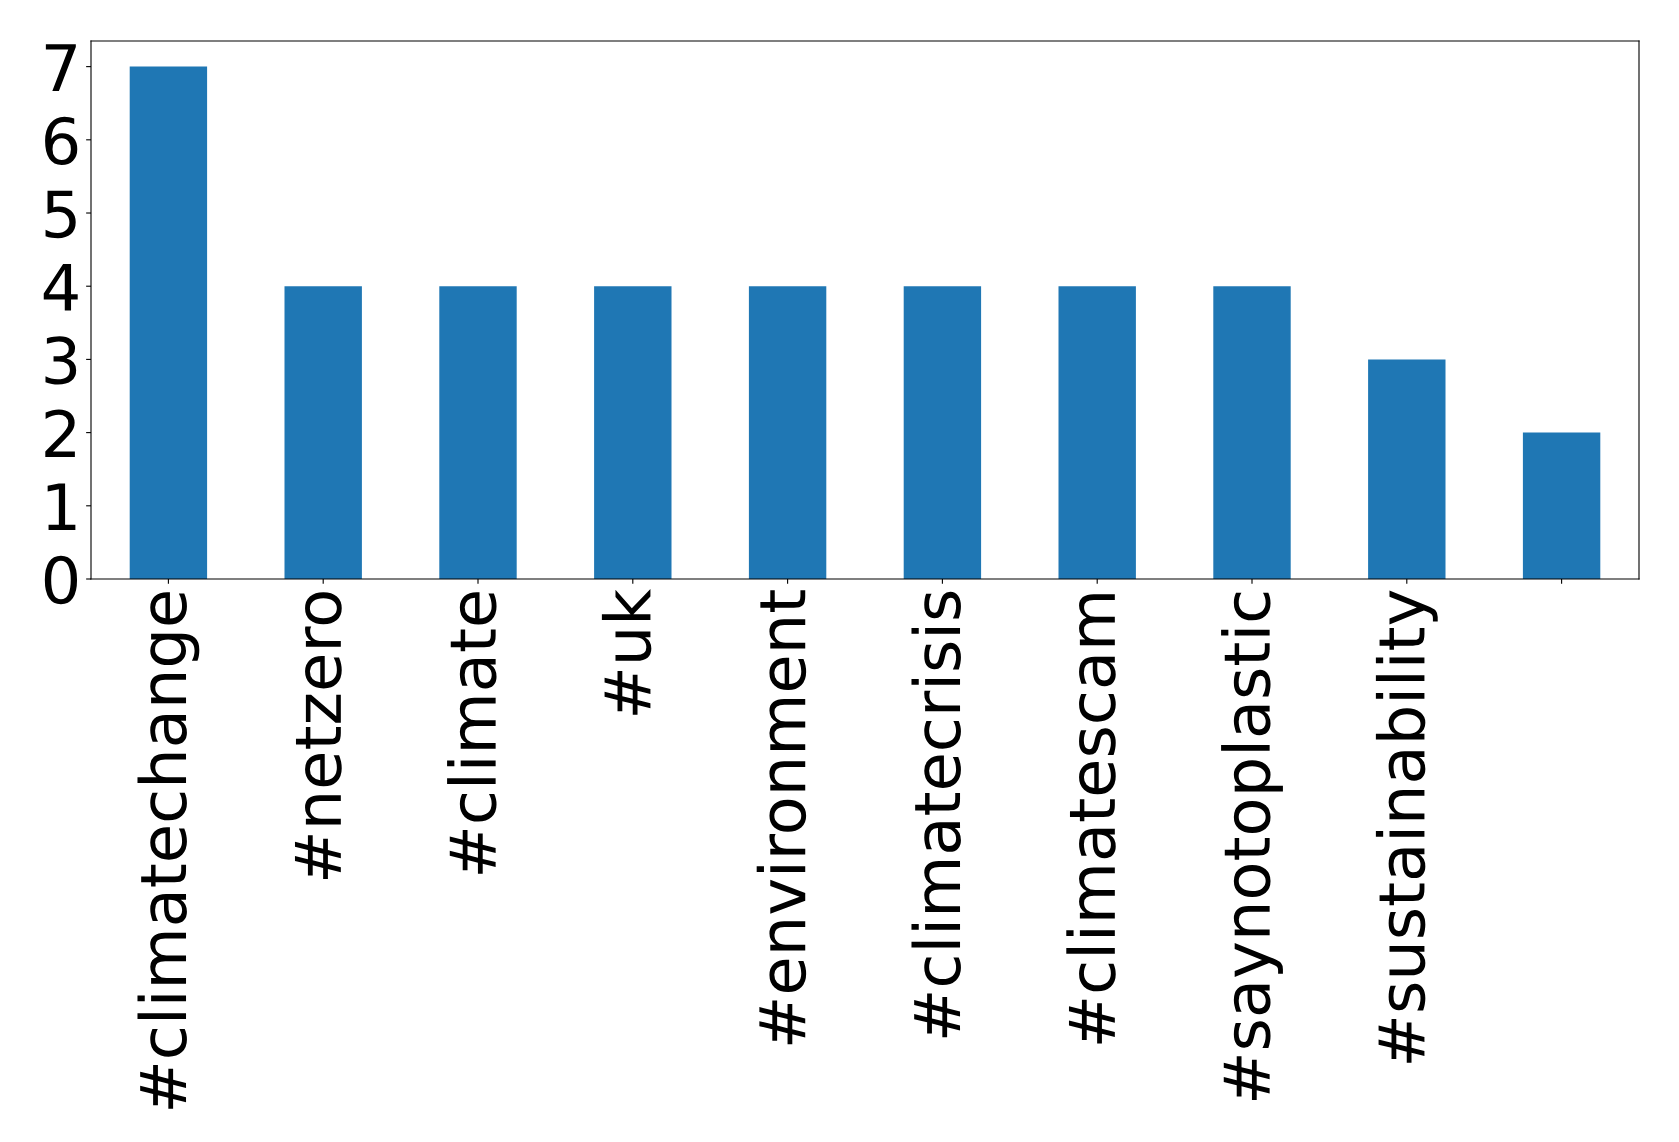  Describe the element at coordinates (1252, 846) in the screenshot. I see `x-tick-label: #saynotoplastic` at that location.